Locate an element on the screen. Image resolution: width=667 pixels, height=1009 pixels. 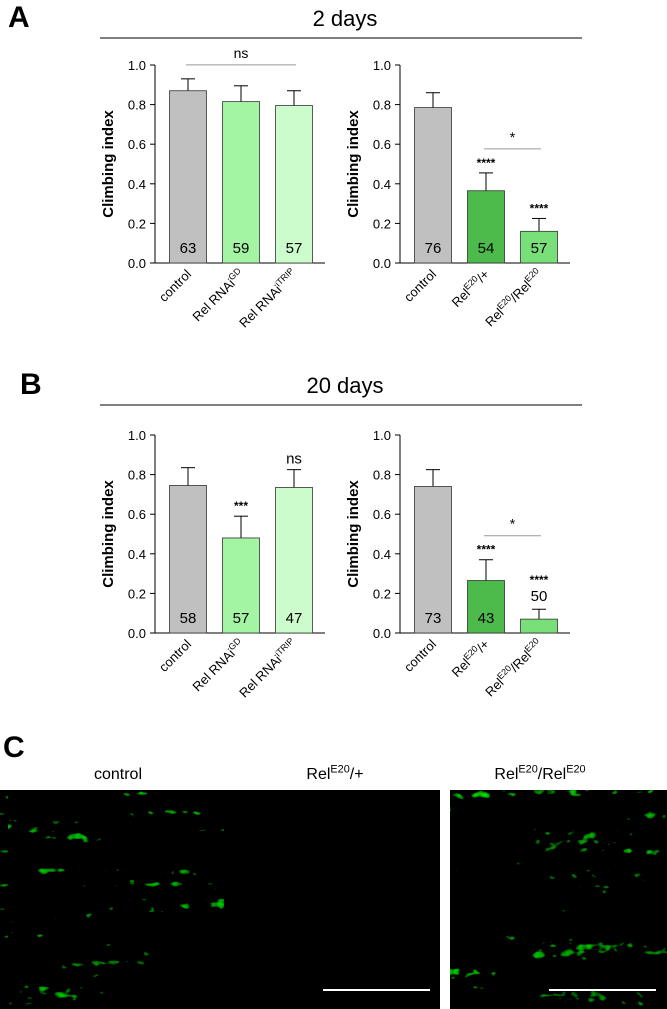
significance: *** is located at coordinates (241, 506).